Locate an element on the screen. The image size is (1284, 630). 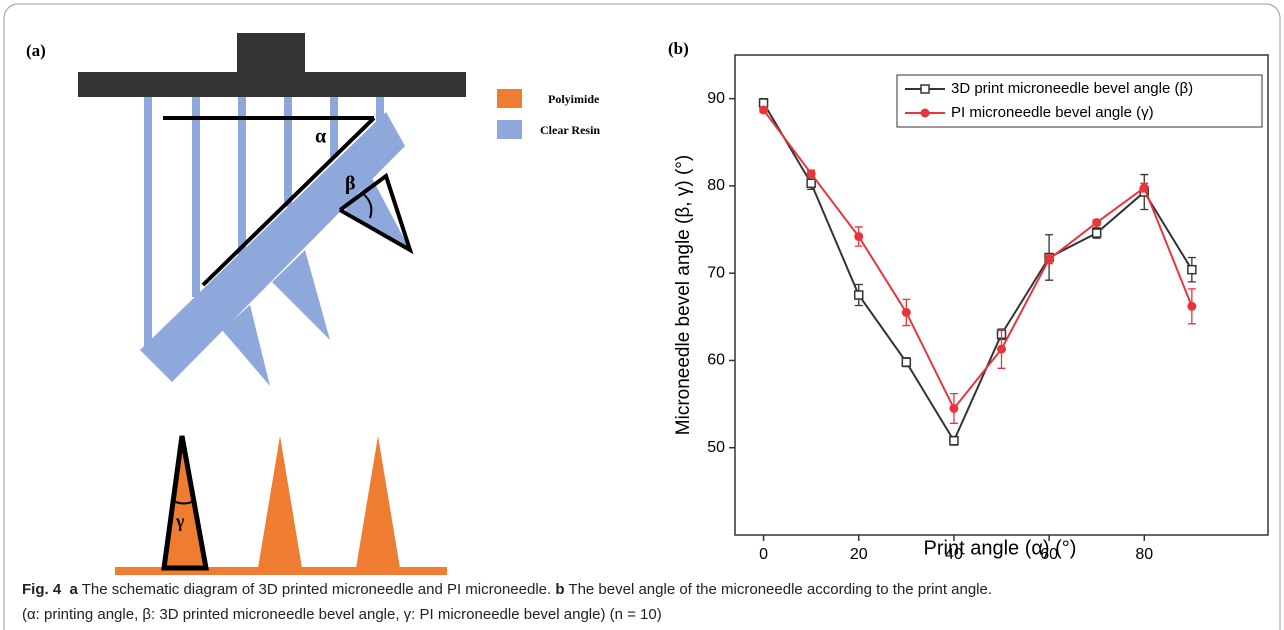
beta-label: β is located at coordinates (350, 184).